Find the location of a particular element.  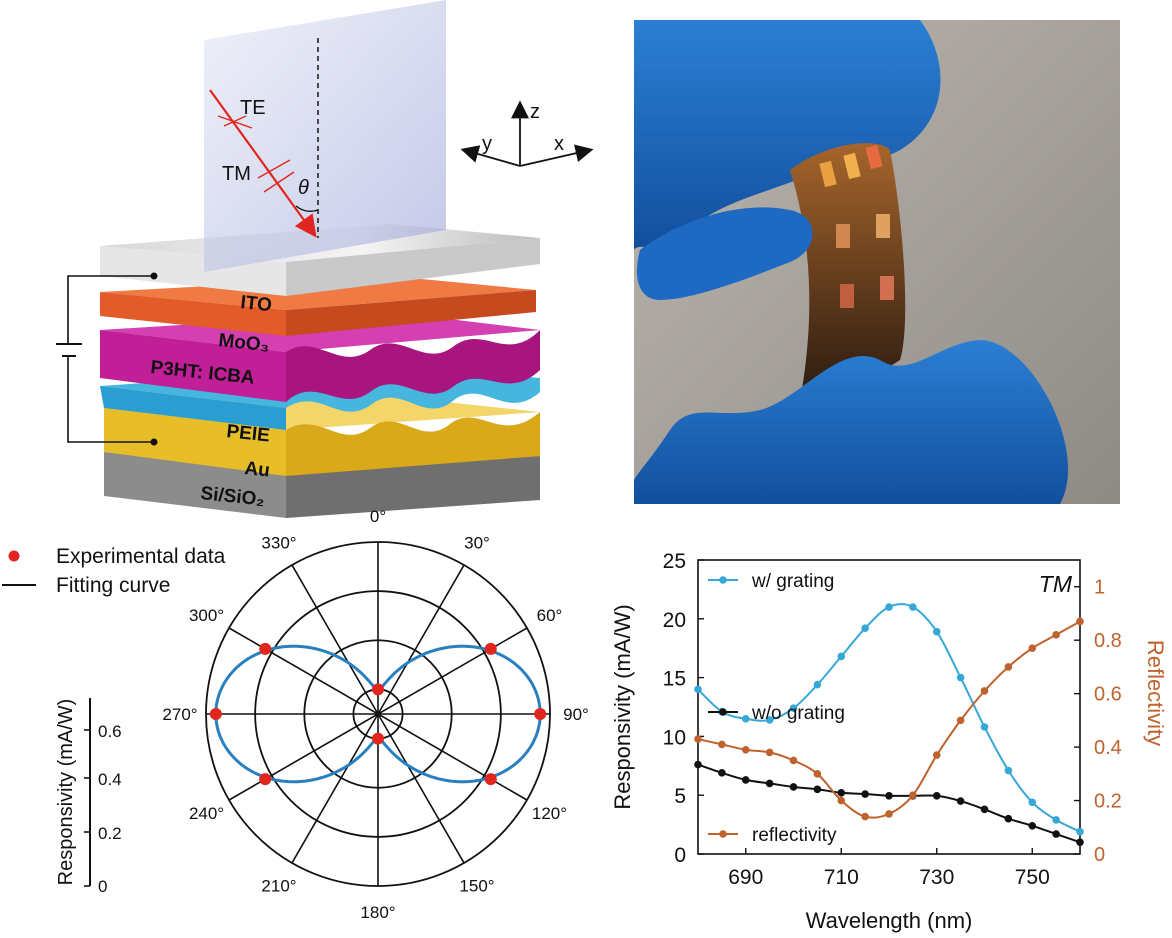

y2-tick-label: 0.6 is located at coordinates (1108, 695).